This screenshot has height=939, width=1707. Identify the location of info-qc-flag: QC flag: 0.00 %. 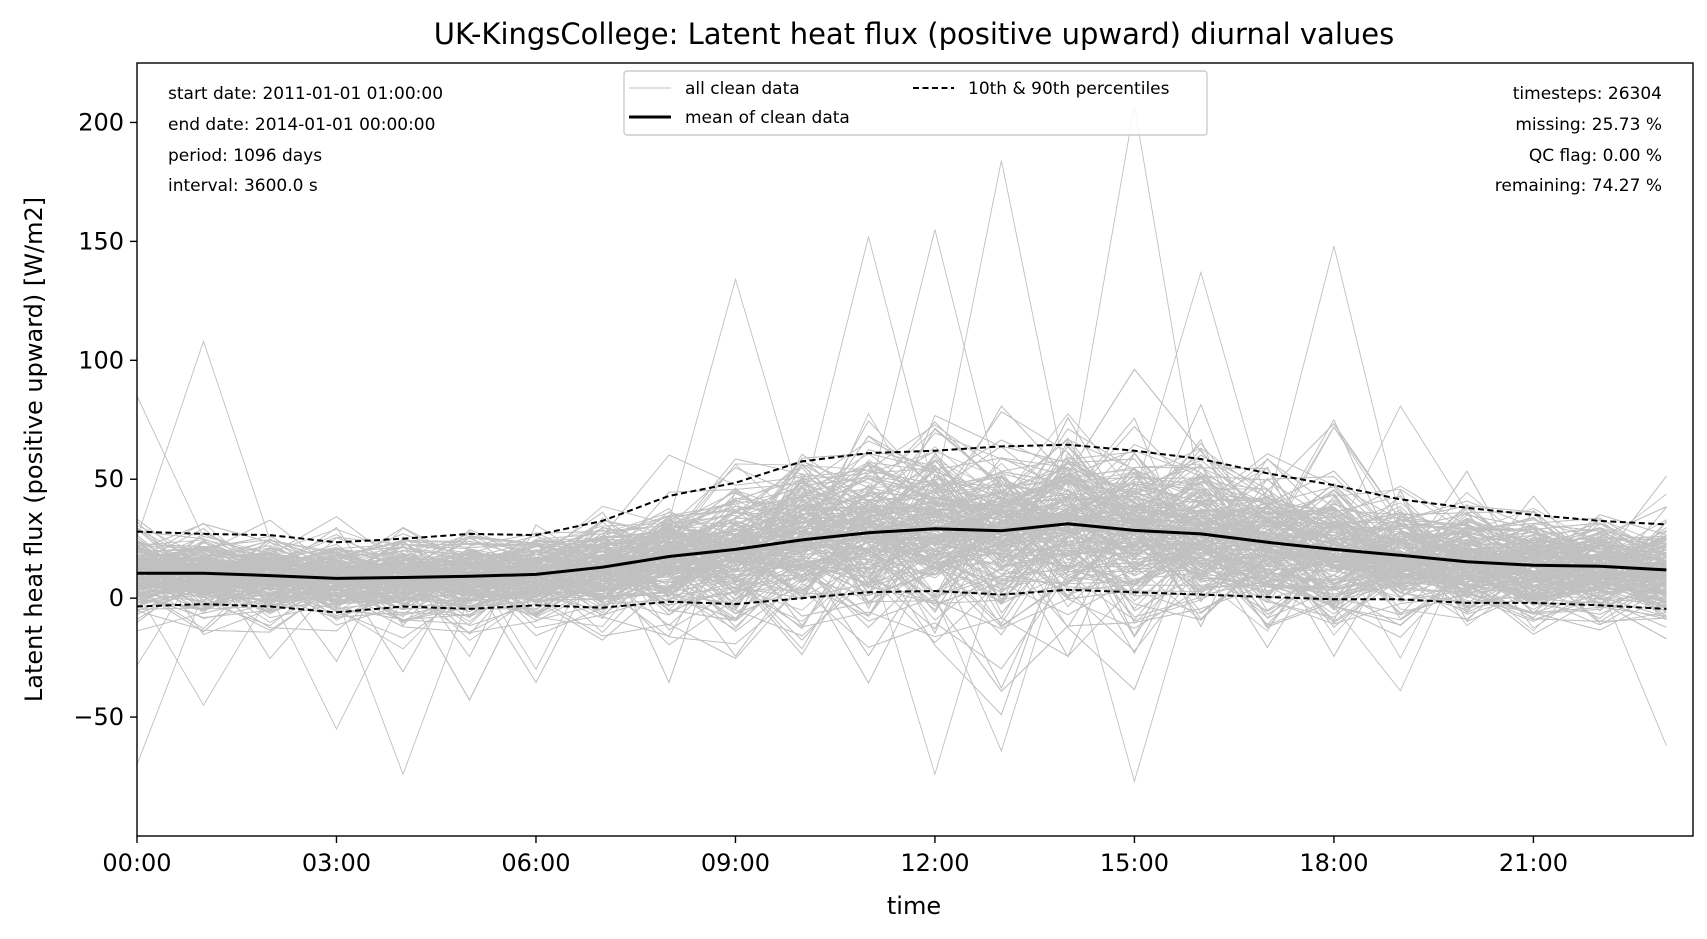
(1595, 156).